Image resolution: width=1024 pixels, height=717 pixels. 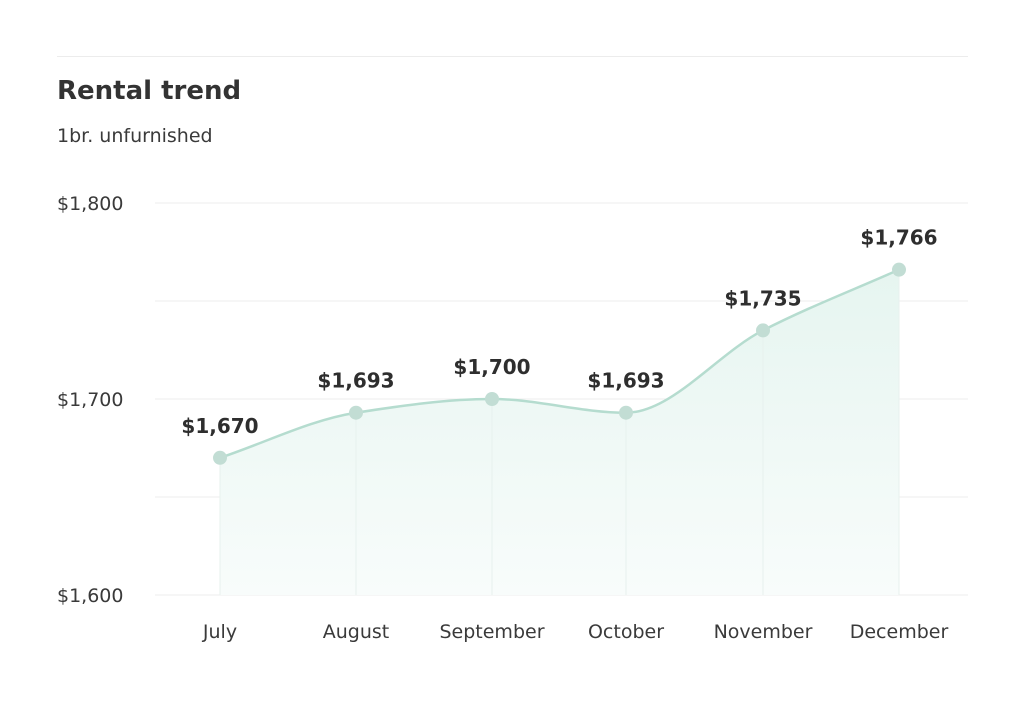 What do you see at coordinates (898, 238) in the screenshot?
I see `data-label: $1,766` at bounding box center [898, 238].